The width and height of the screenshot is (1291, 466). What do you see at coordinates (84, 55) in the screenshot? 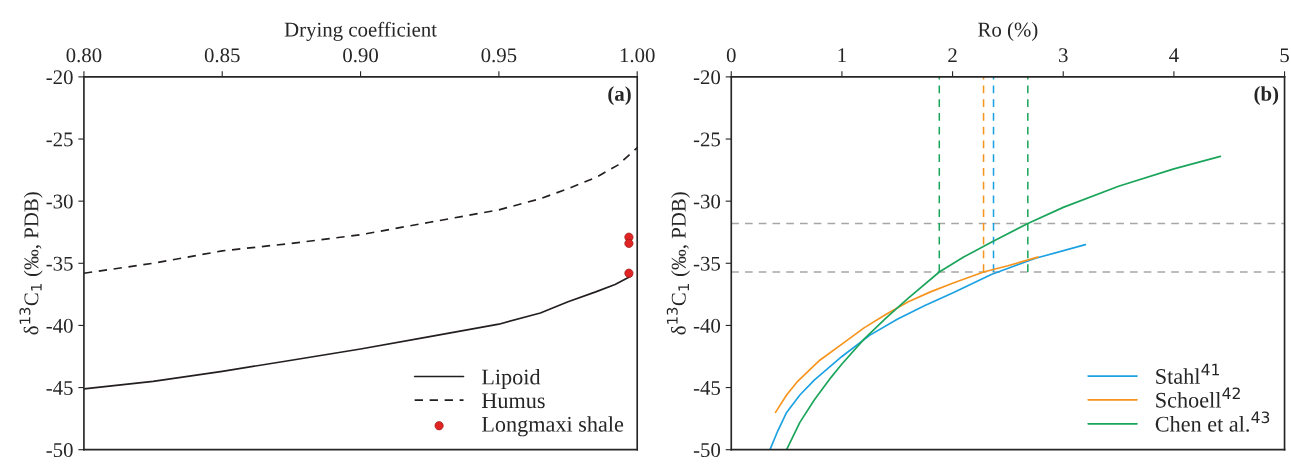
I see `x-tick-label: 0.80` at bounding box center [84, 55].